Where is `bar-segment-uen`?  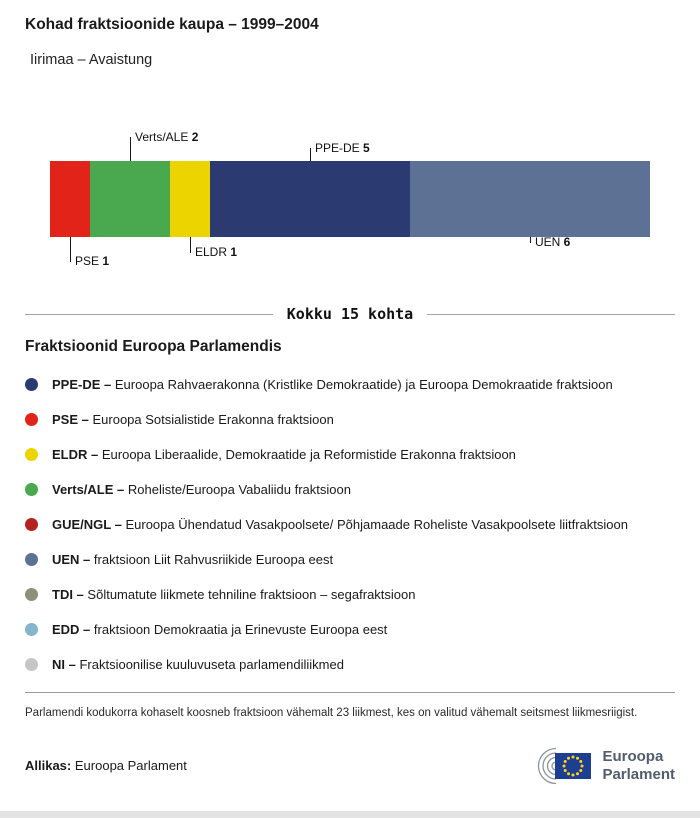 bar-segment-uen is located at coordinates (530, 199).